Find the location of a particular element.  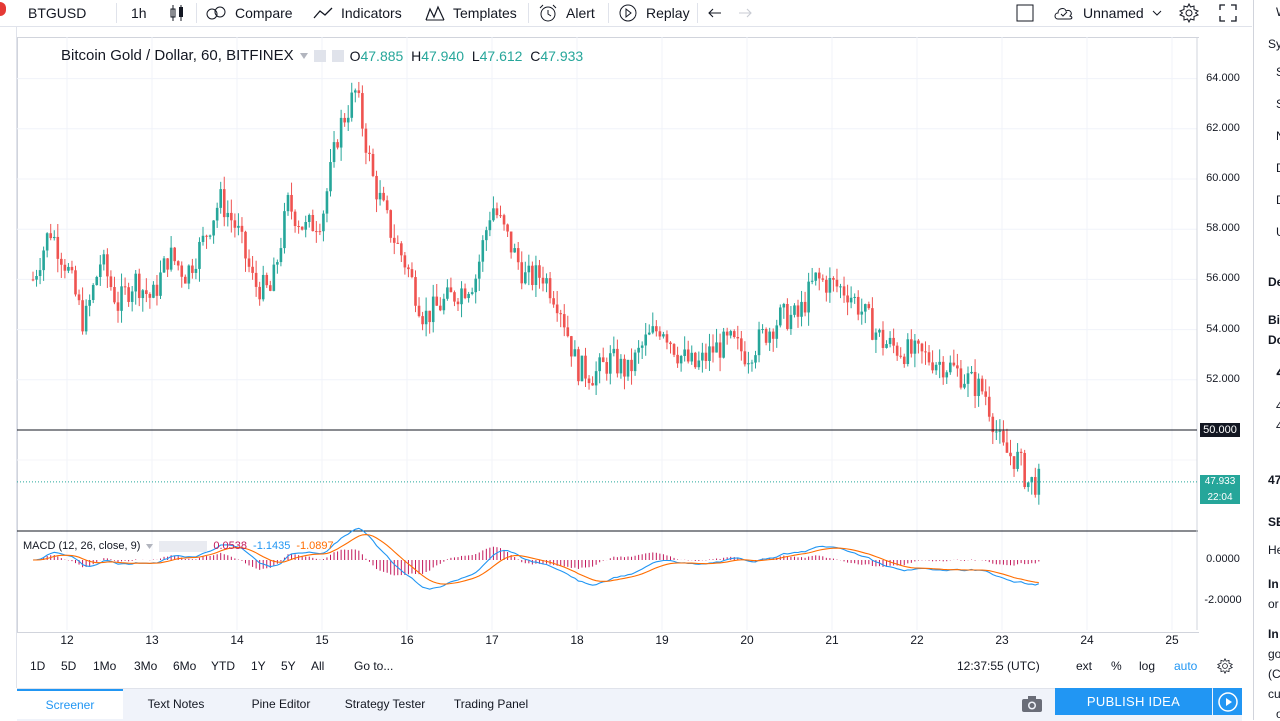

save-layout-button: Unnamed is located at coordinates (1107, 13).